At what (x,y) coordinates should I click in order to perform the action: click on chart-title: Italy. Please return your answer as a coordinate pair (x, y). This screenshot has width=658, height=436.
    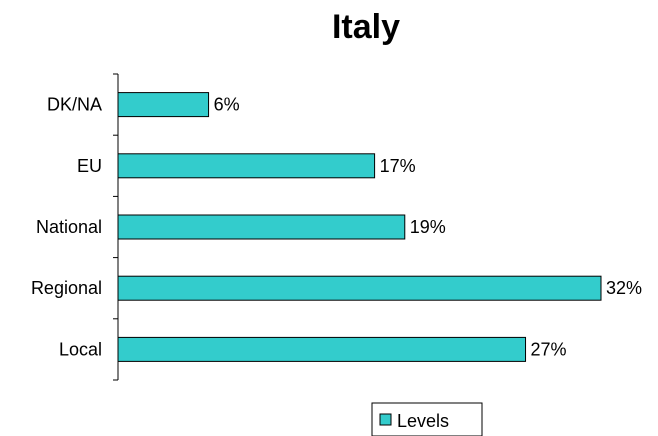
    Looking at the image, I should click on (366, 27).